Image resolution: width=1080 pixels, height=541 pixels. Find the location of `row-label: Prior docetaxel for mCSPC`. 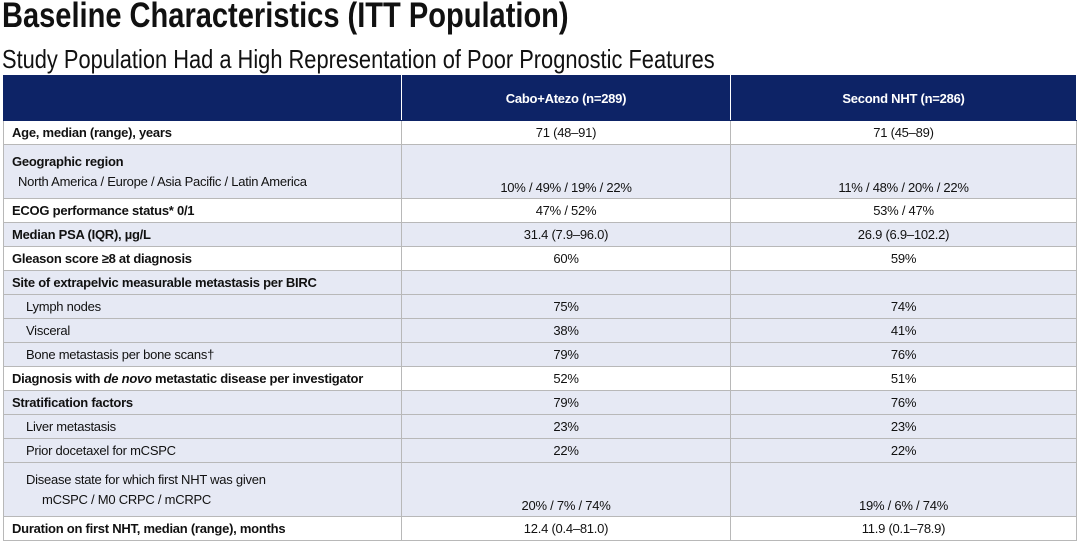

row-label: Prior docetaxel for mCSPC is located at coordinates (202, 450).